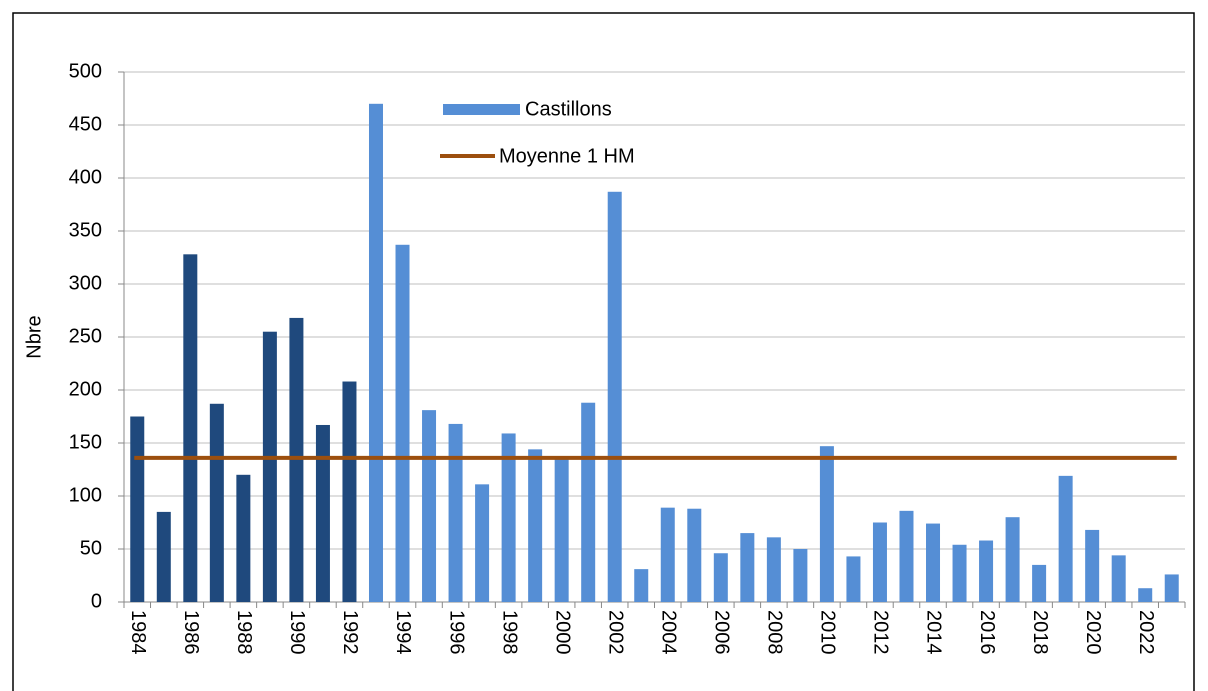 This screenshot has height=691, width=1208. Describe the element at coordinates (1093, 632) in the screenshot. I see `x-tick-label: 2020` at that location.